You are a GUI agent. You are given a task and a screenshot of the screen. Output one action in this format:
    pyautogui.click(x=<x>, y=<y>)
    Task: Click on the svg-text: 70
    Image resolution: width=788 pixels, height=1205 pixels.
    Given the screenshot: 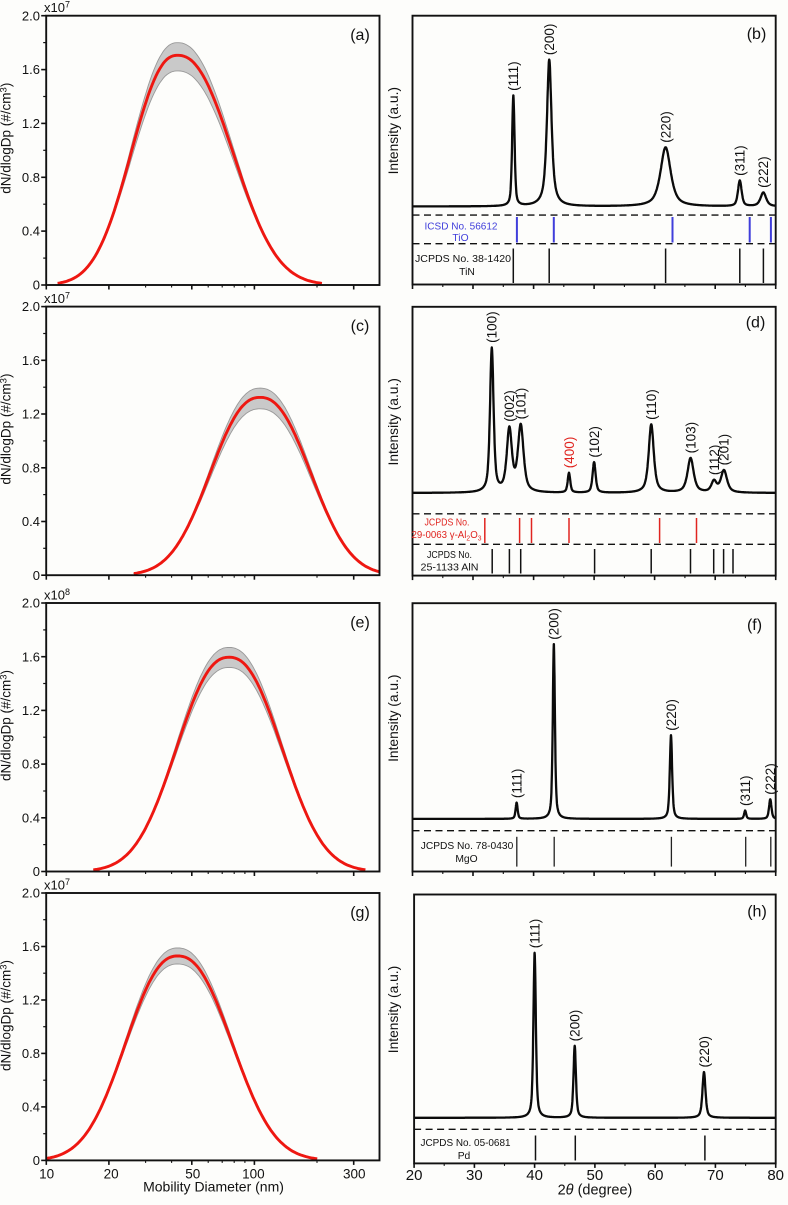 What is the action you would take?
    pyautogui.click(x=715, y=1175)
    